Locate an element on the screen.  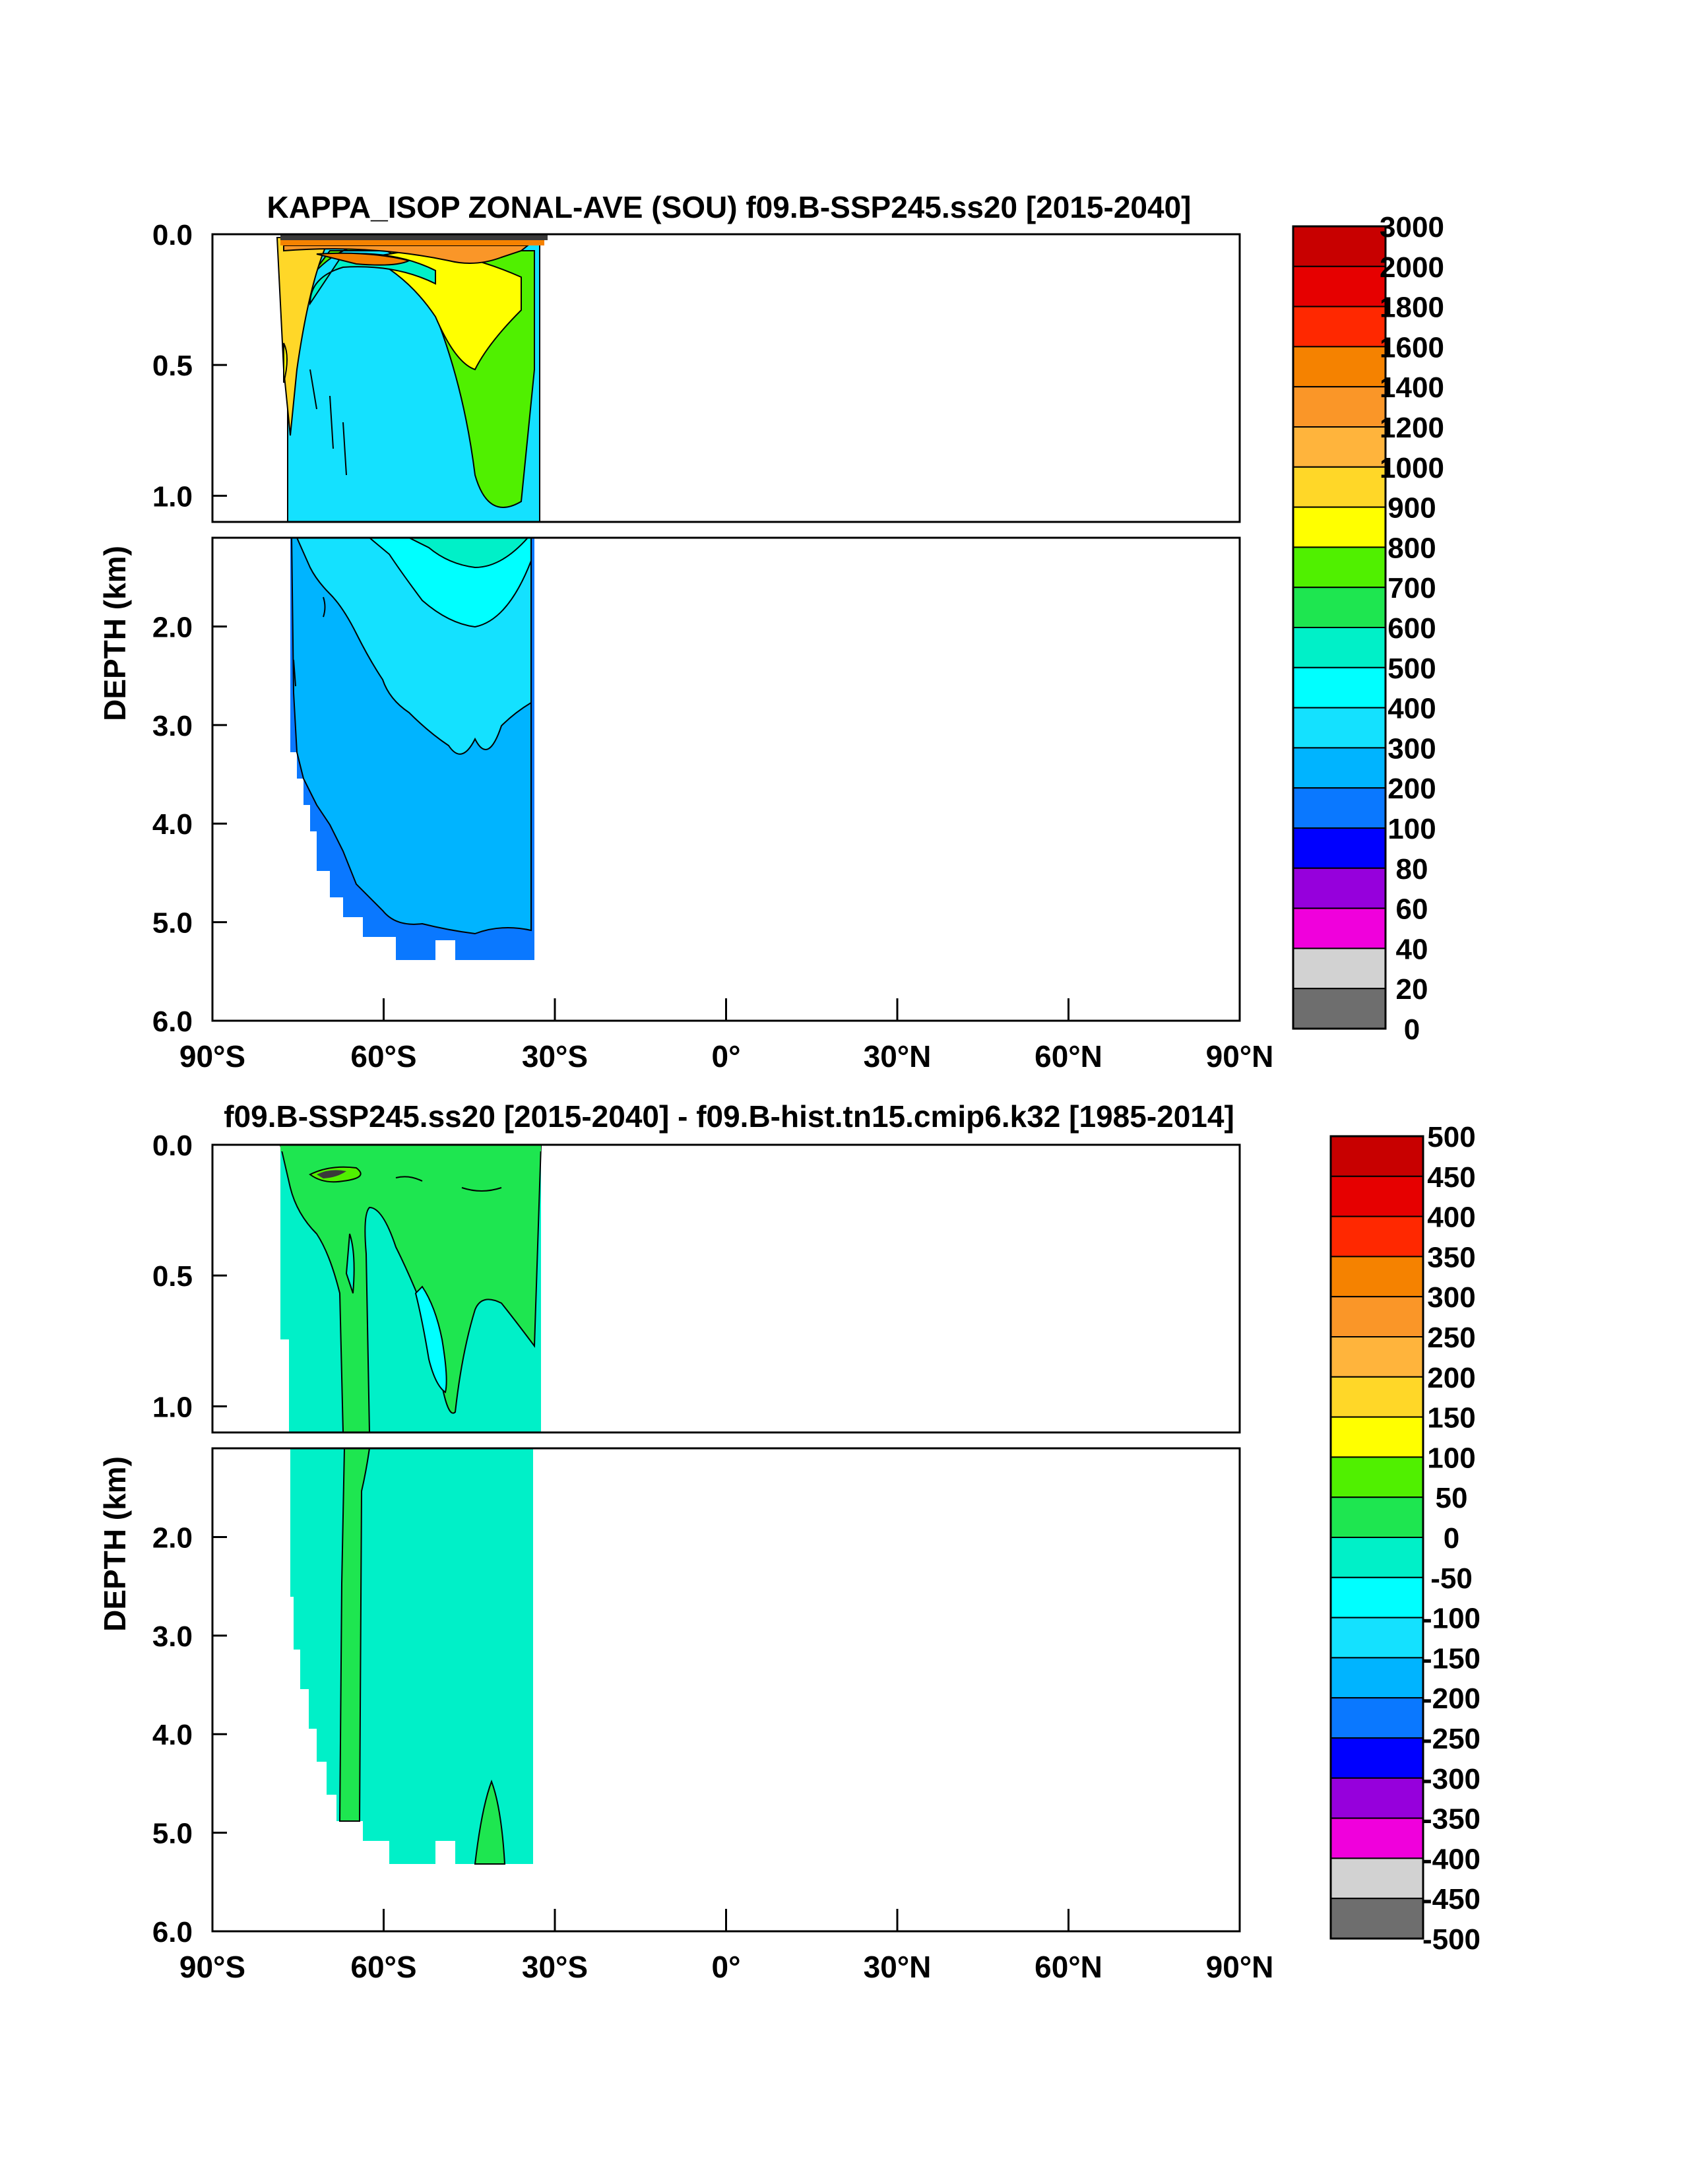
panel2-upper-frame is located at coordinates (726, 1288).